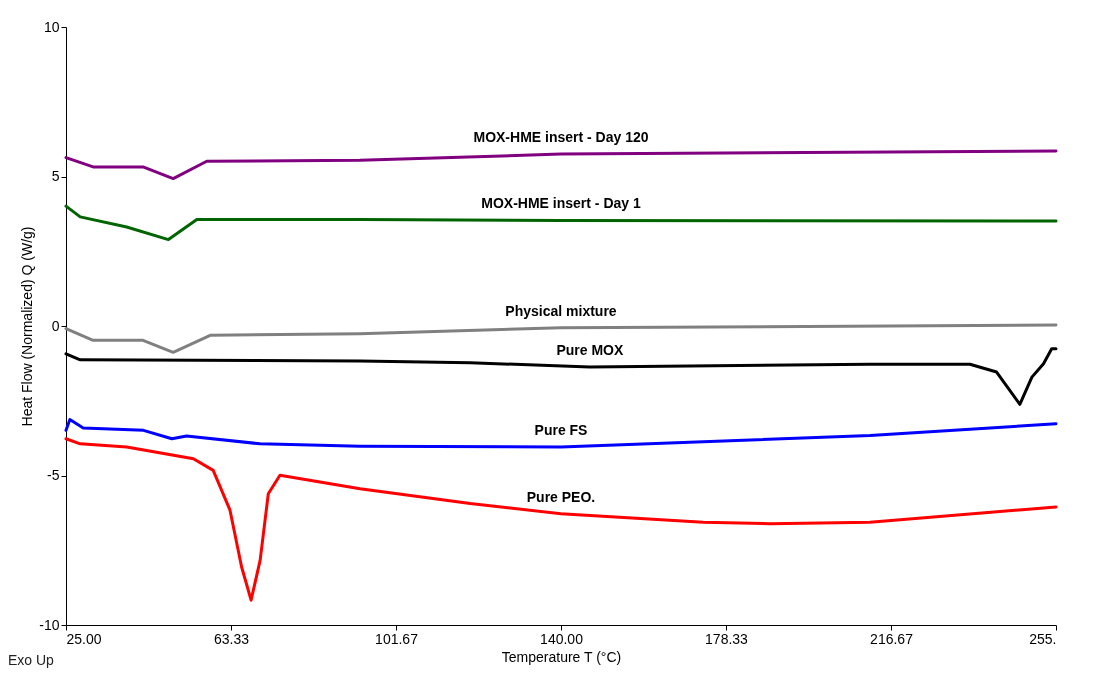 This screenshot has width=1094, height=677. I want to click on x-axis-title: Temperature T (°C), so click(561, 656).